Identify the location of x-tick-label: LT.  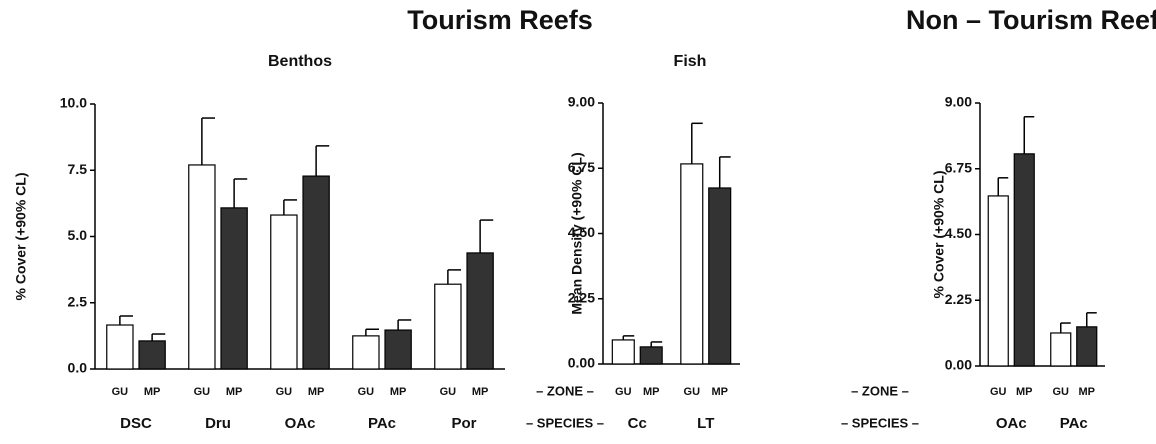
(705, 423).